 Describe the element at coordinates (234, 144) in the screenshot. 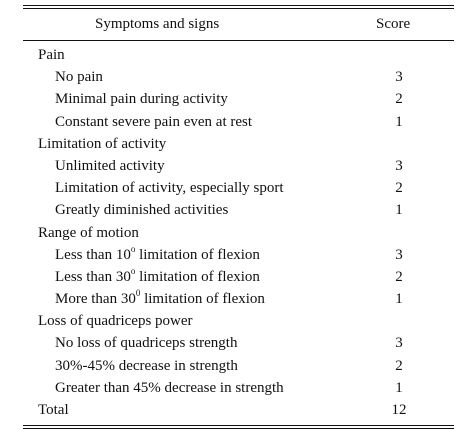

I see `table-row: Limitation of activity` at that location.